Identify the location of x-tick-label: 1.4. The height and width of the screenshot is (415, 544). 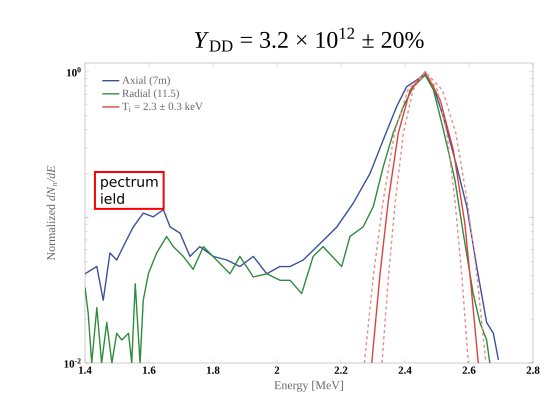
(85, 370).